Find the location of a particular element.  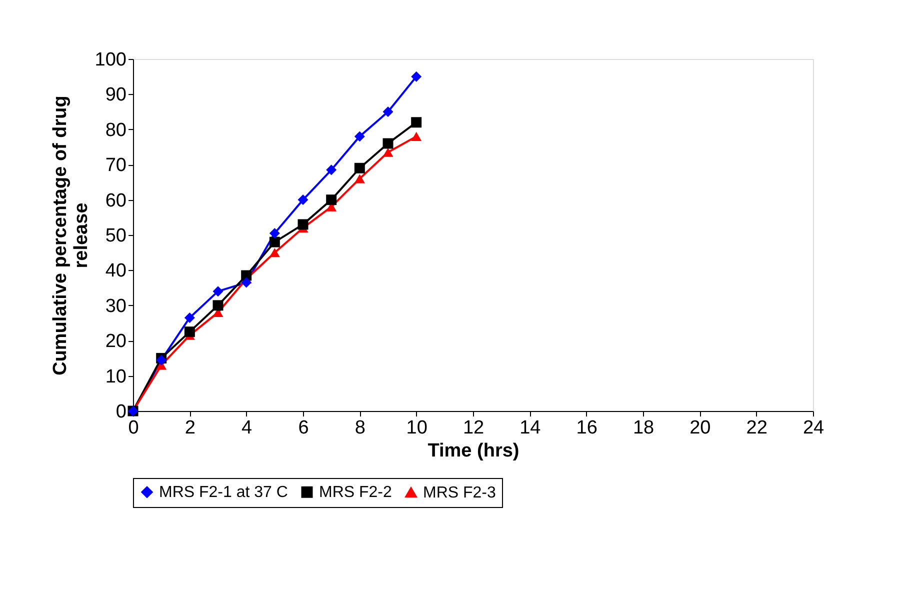

y-tick-label: 80 is located at coordinates (115, 130).